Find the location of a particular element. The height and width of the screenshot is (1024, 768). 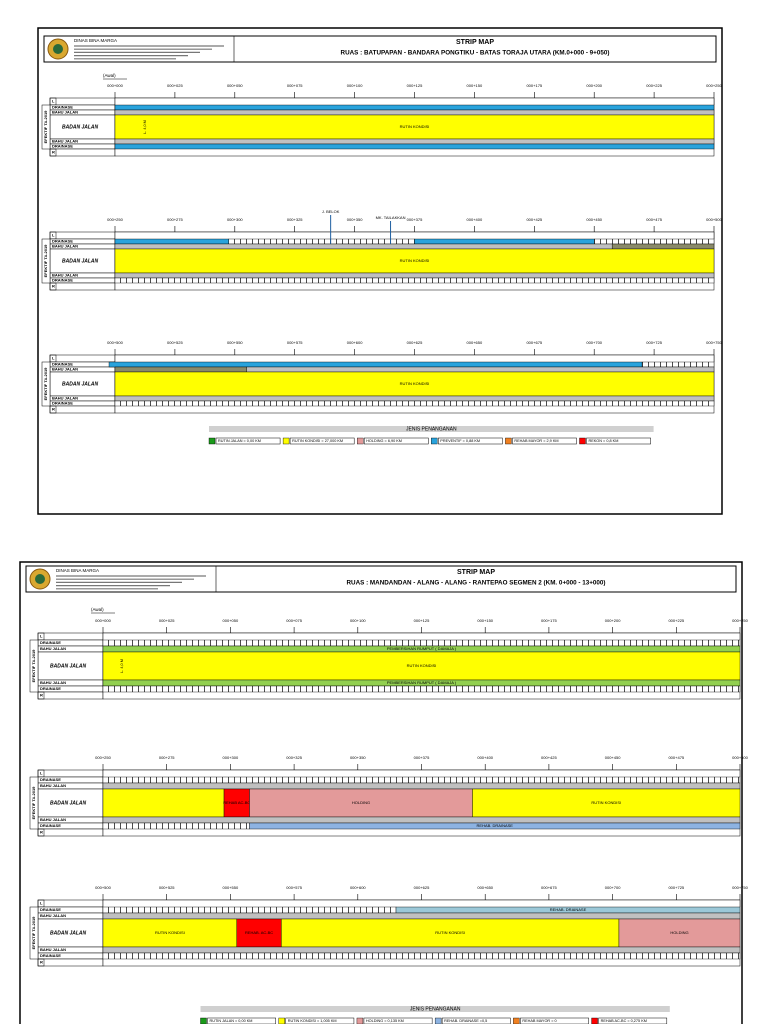

chainage-label: 000+325 is located at coordinates (295, 219).